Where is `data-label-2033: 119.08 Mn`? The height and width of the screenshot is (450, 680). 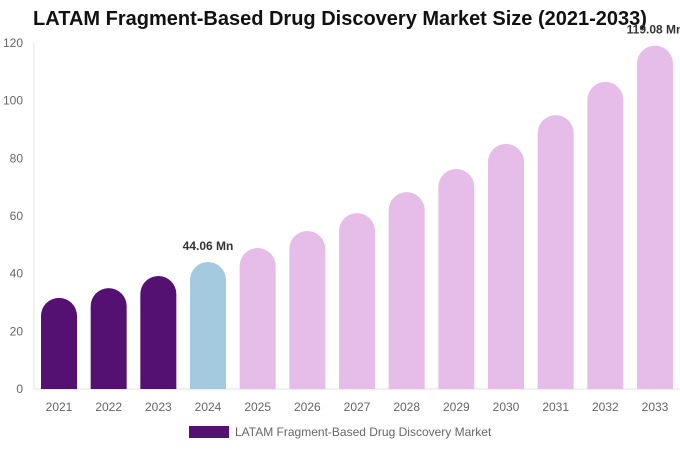
data-label-2033: 119.08 Mn is located at coordinates (653, 30).